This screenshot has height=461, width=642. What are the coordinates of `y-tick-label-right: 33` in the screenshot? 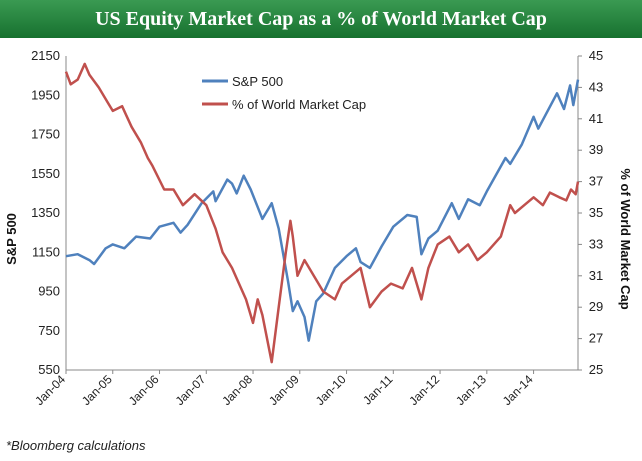 It's located at (596, 243).